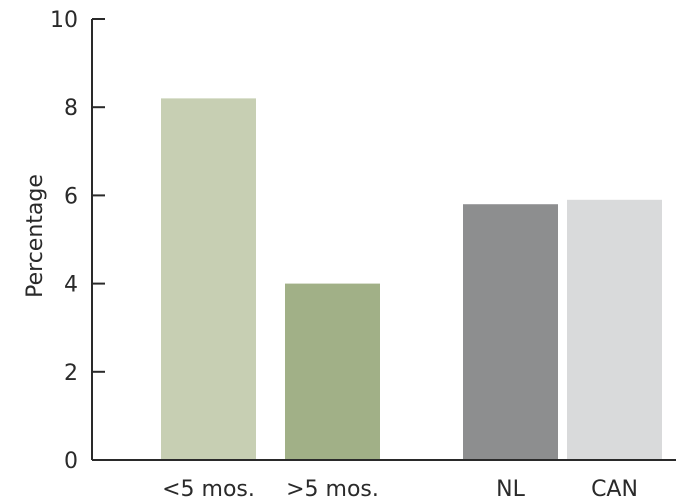 The width and height of the screenshot is (682, 502). I want to click on x-category-label: >5 mos., so click(332, 489).